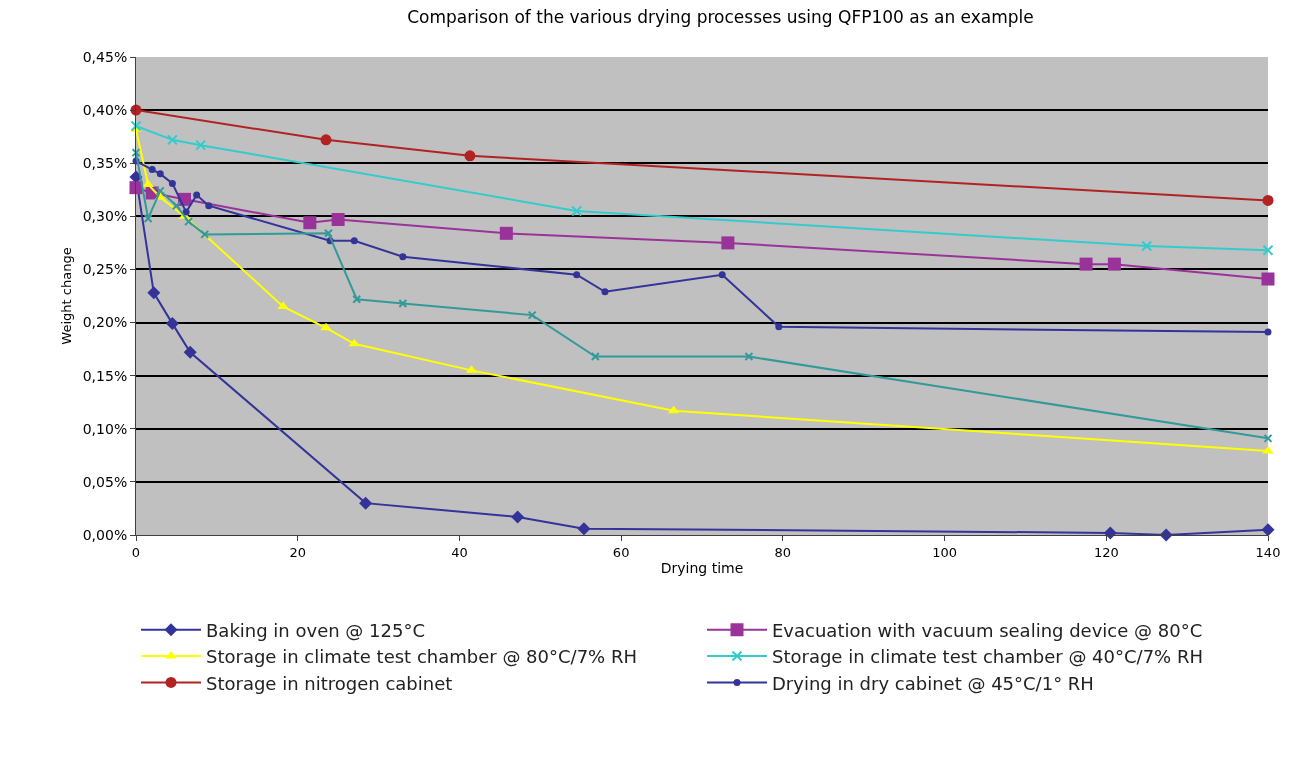  Describe the element at coordinates (987, 630) in the screenshot. I see `legend-label: Evacuation with vacuum sealing device @ 80°C` at that location.